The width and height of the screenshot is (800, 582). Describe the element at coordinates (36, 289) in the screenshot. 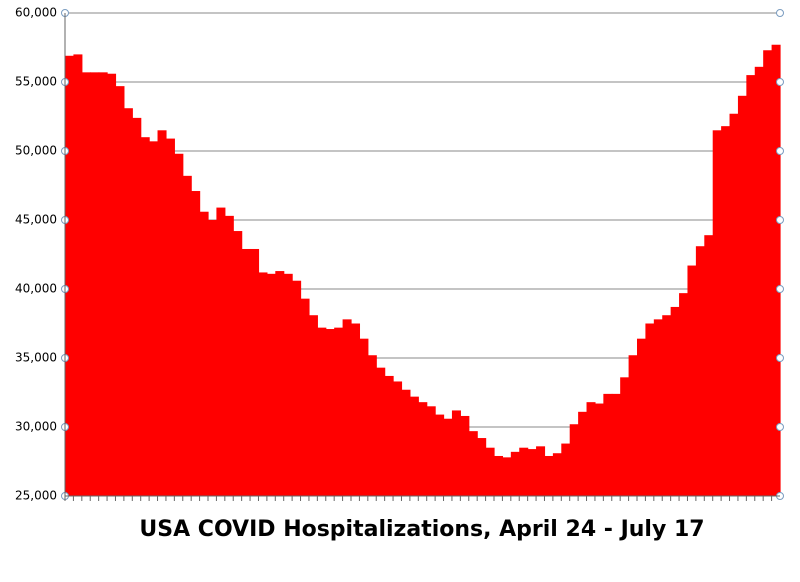

I see `y-tick-label: 40,000` at that location.